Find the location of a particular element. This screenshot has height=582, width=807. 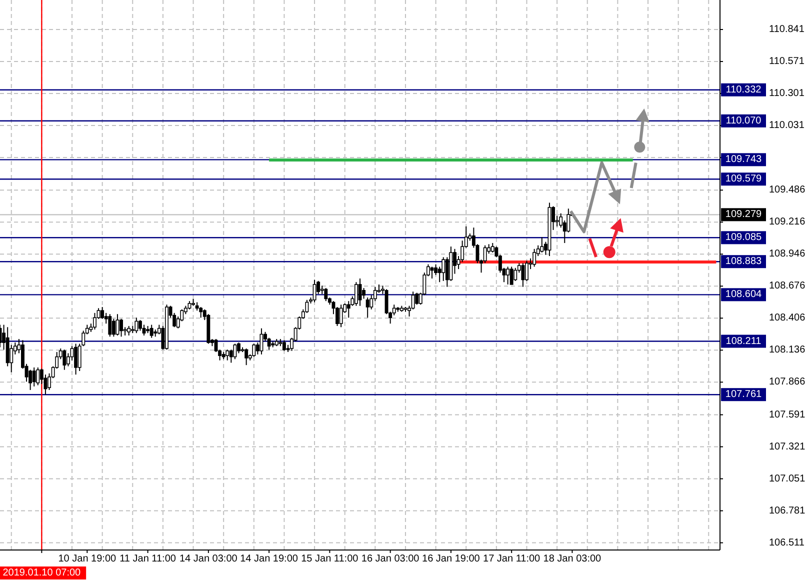

x-tick-label: 16 Jan 03:00 is located at coordinates (390, 559).